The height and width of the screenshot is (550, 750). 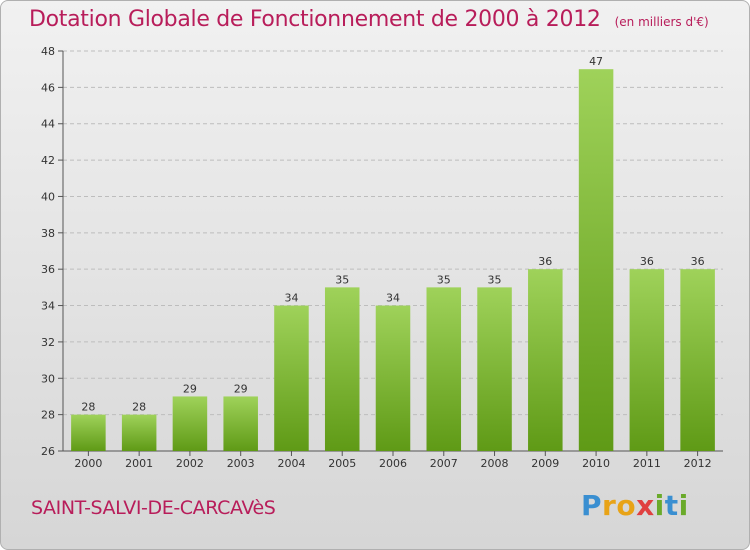 I want to click on bar-2012, so click(x=697, y=360).